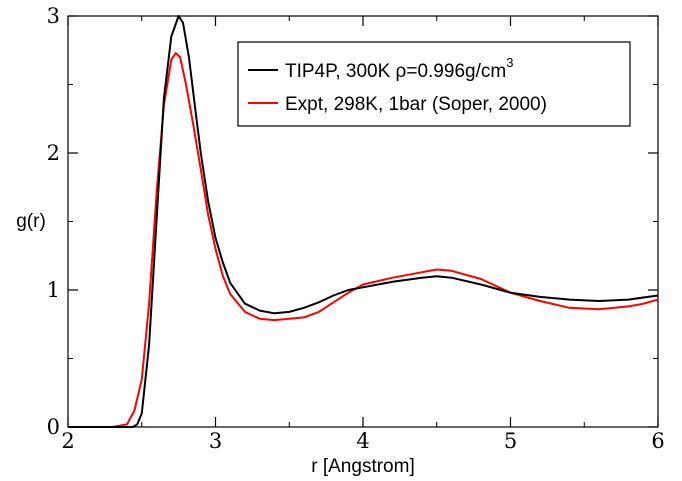 This screenshot has width=682, height=481. I want to click on x-tick-label: 3, so click(215, 441).